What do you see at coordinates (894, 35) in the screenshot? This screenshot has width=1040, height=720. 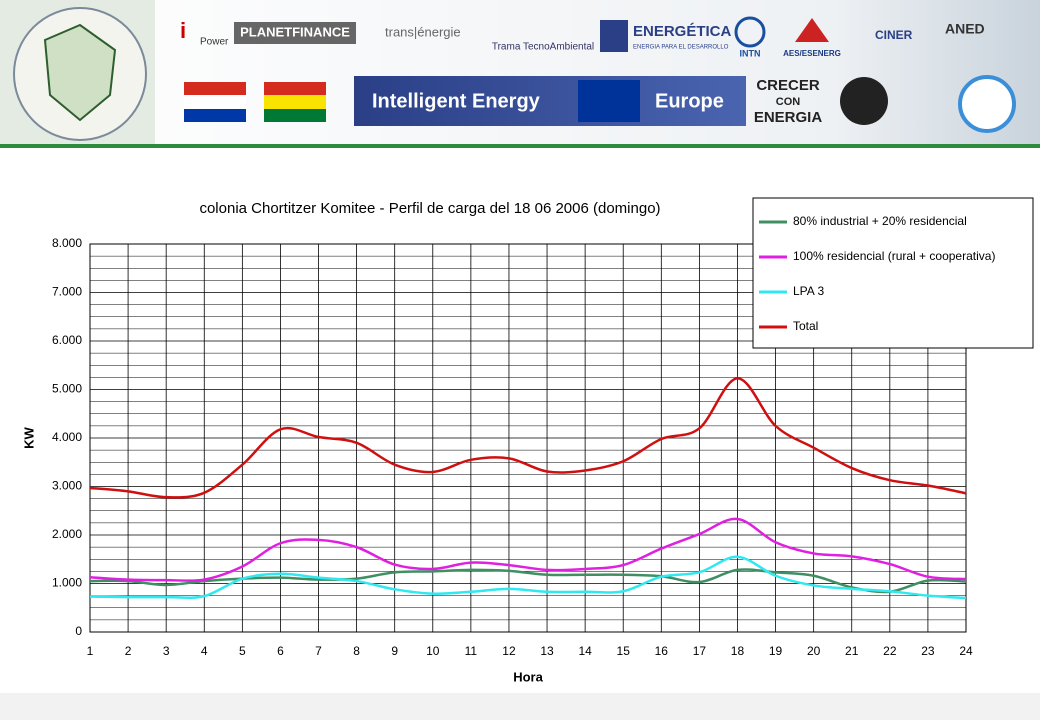 I see `logo: CINER` at bounding box center [894, 35].